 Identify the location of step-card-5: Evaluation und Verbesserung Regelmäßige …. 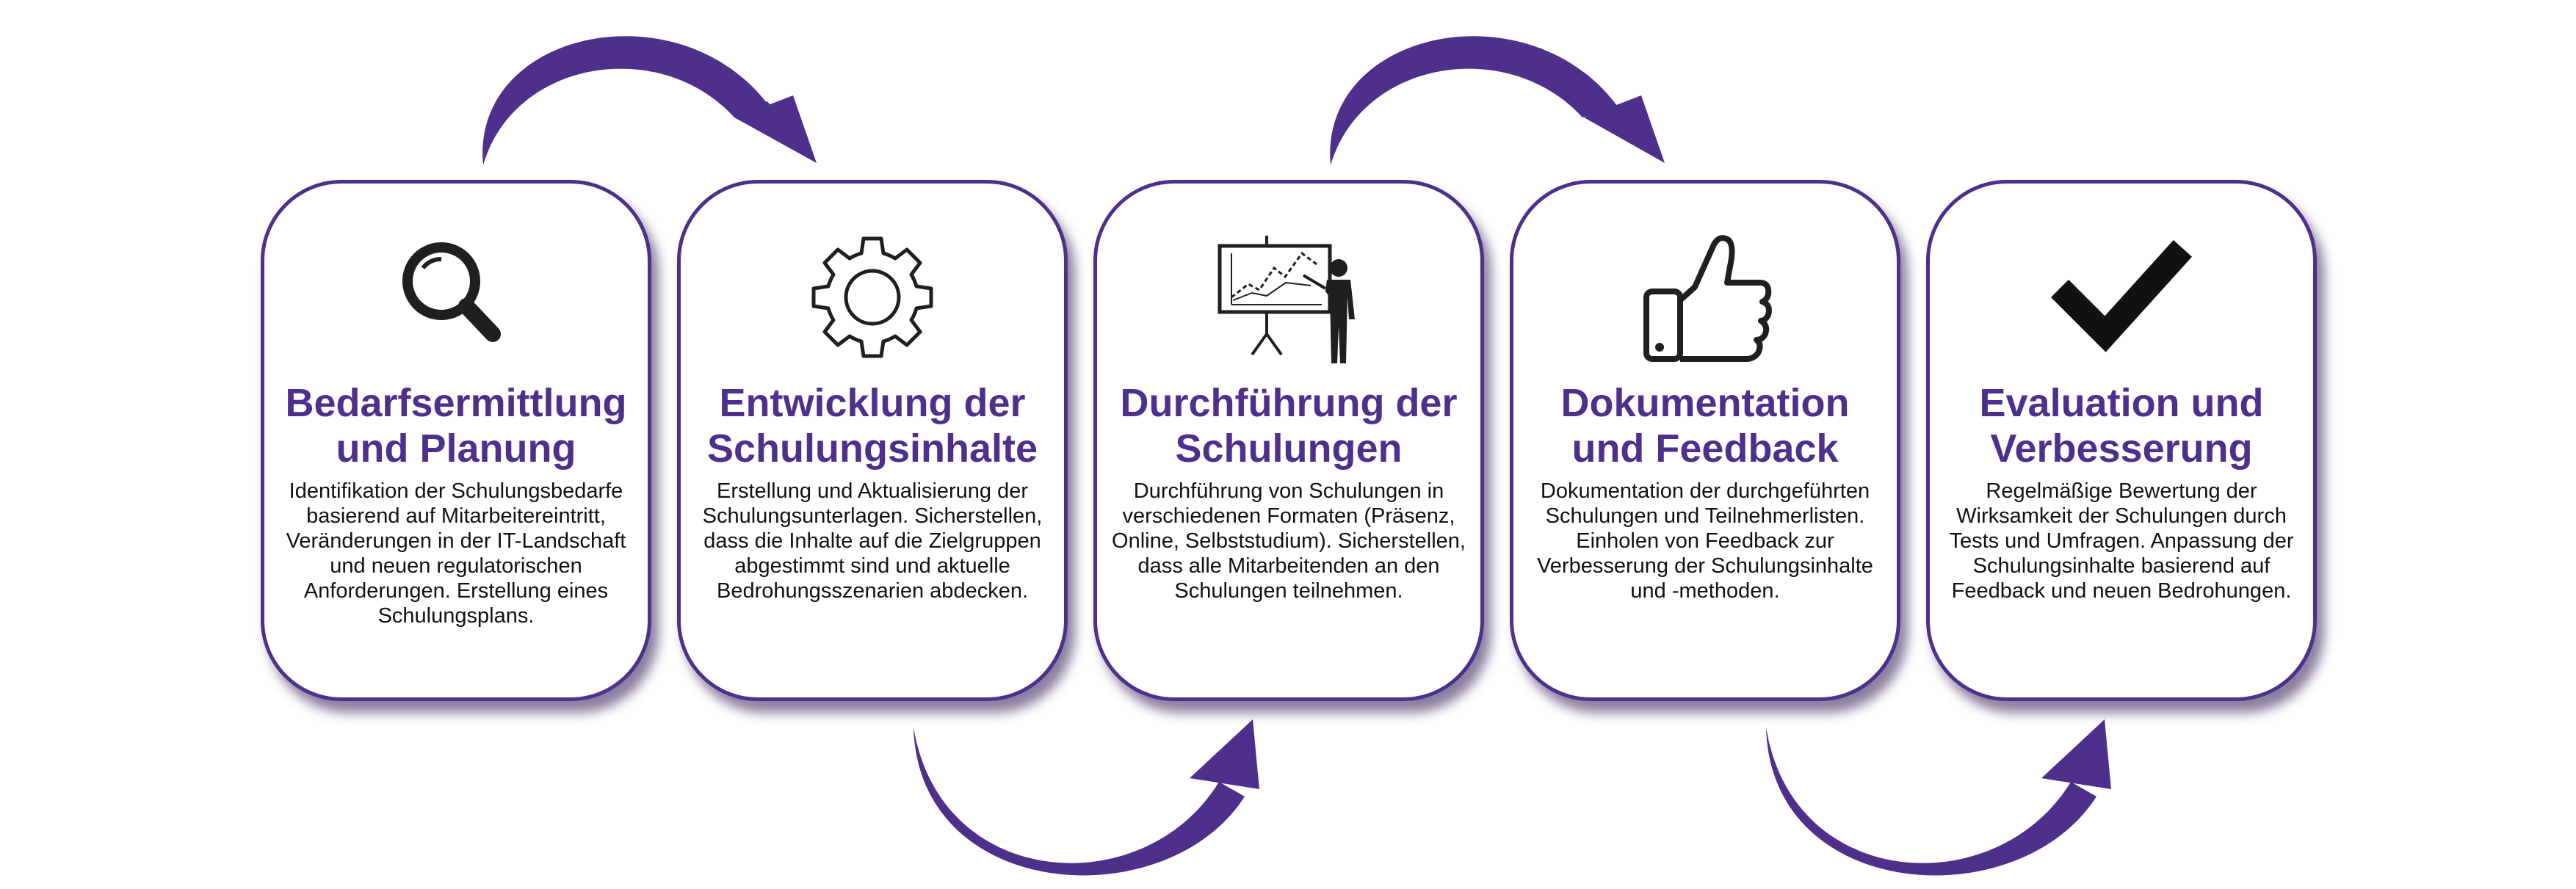
(2121, 440).